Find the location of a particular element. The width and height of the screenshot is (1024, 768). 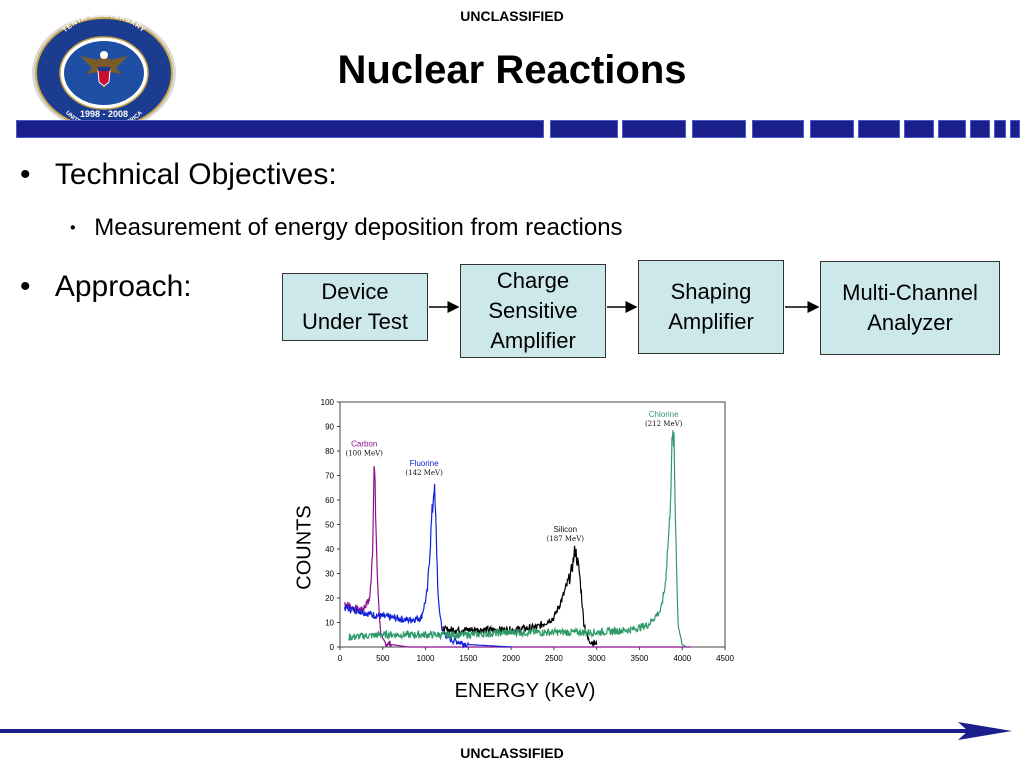

peak-energy-fluorine: (142 MeV) is located at coordinates (424, 473).